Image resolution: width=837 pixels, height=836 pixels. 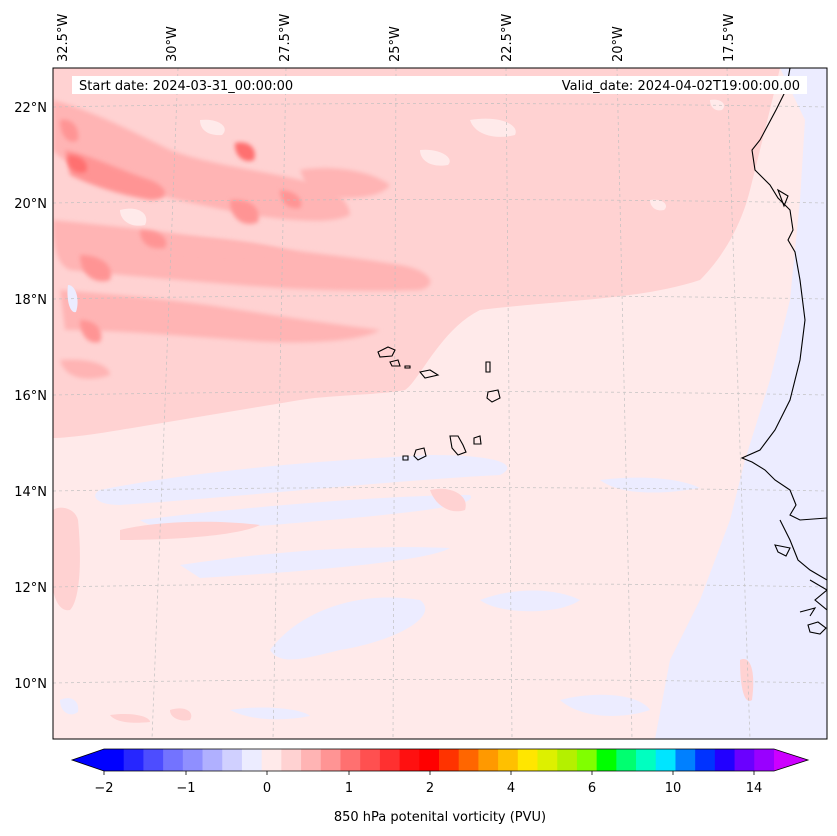 What do you see at coordinates (30, 300) in the screenshot?
I see `lat-label-18n: 18°N` at bounding box center [30, 300].